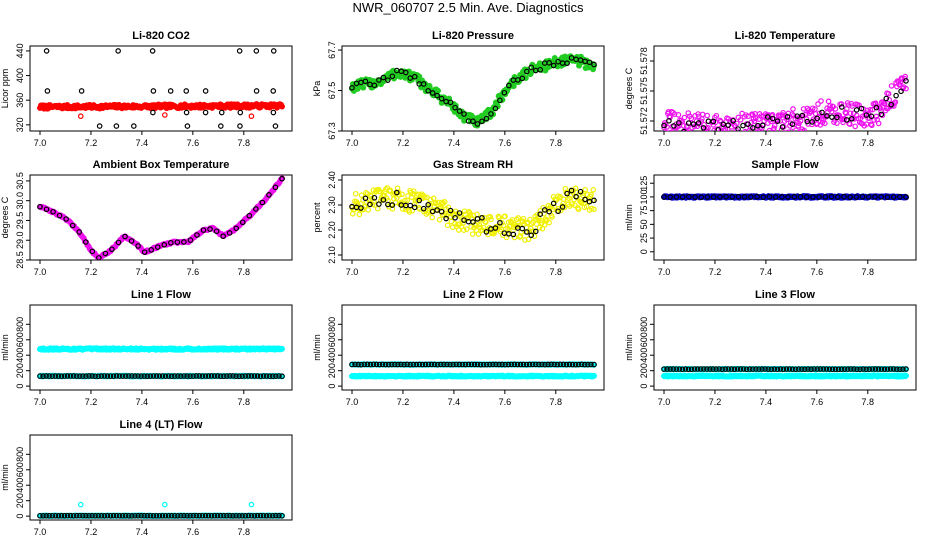 The height and width of the screenshot is (540, 936). I want to click on x-tick-label: 7.8, so click(868, 143).